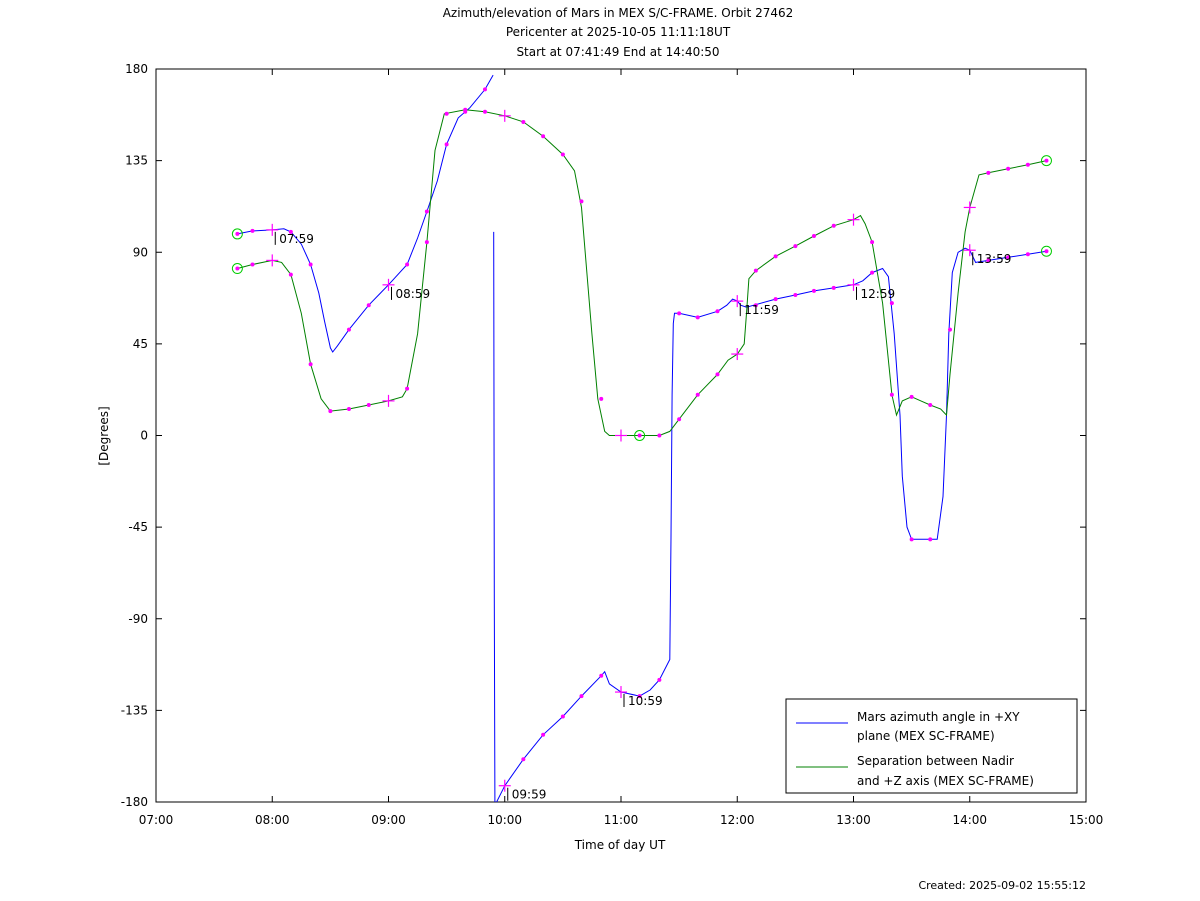  Describe the element at coordinates (140, 252) in the screenshot. I see `y-tick-label: 90` at that location.